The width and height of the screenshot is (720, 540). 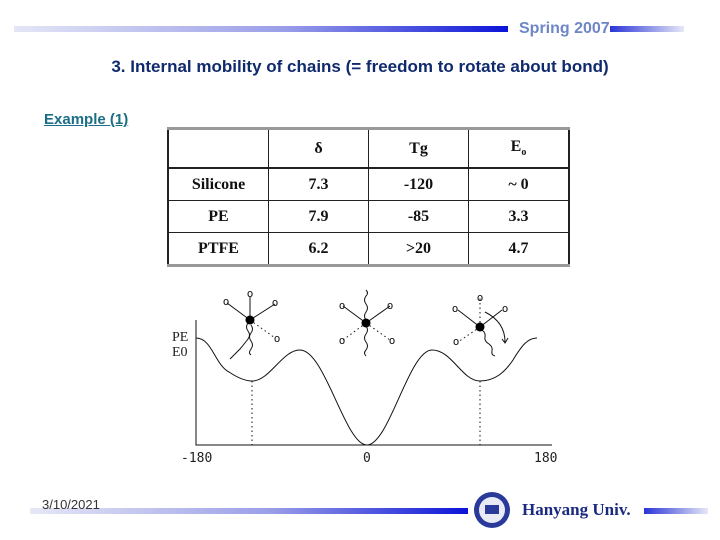 What do you see at coordinates (249, 511) in the screenshot?
I see `footer-bar` at bounding box center [249, 511].